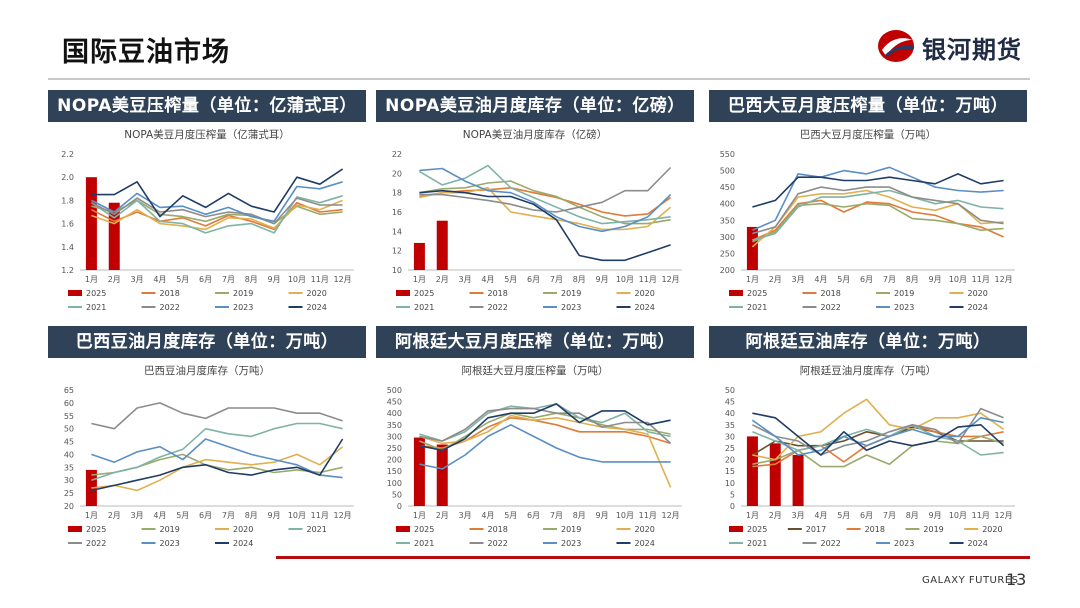 The width and height of the screenshot is (1080, 608). Describe the element at coordinates (730, 425) in the screenshot. I see `y-tick-label: 35` at that location.